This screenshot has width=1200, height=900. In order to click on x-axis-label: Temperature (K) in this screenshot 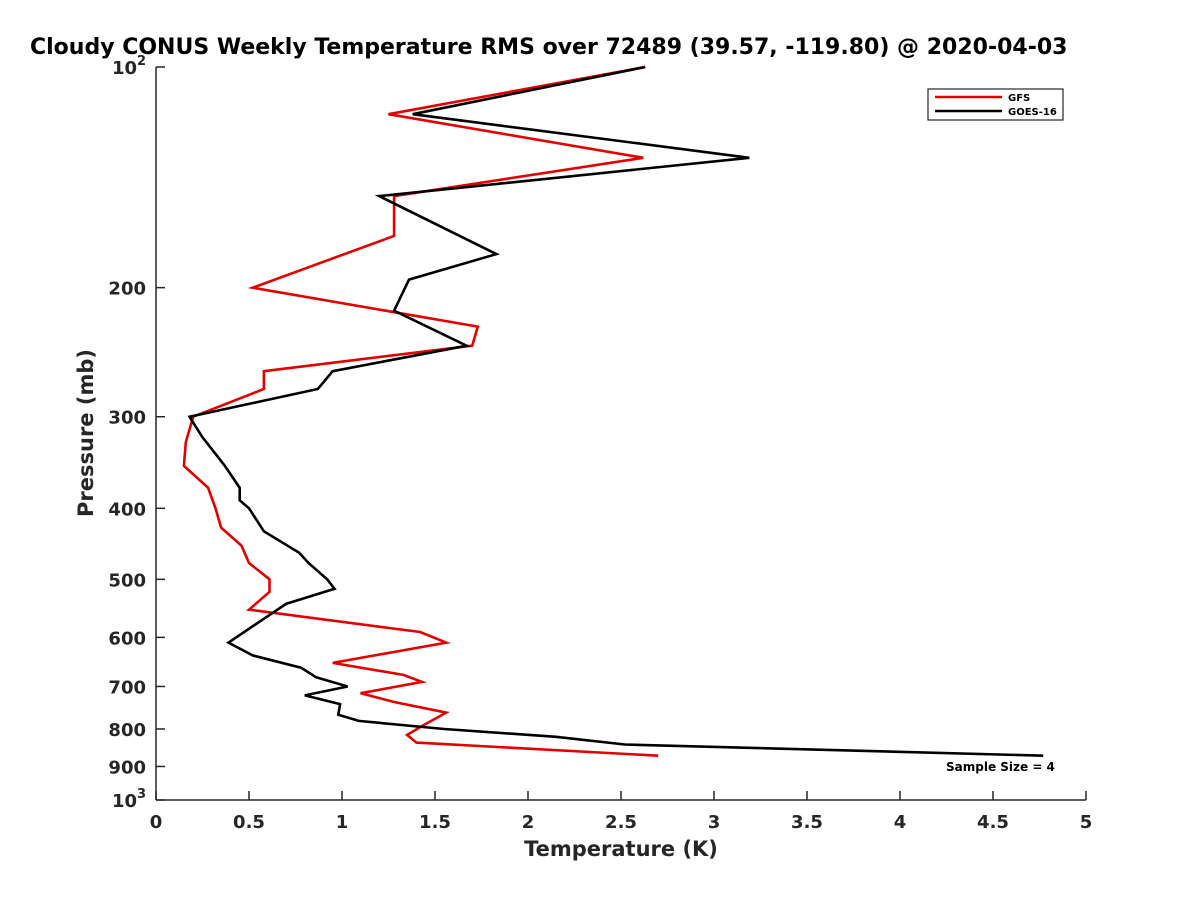, I will do `click(621, 849)`.